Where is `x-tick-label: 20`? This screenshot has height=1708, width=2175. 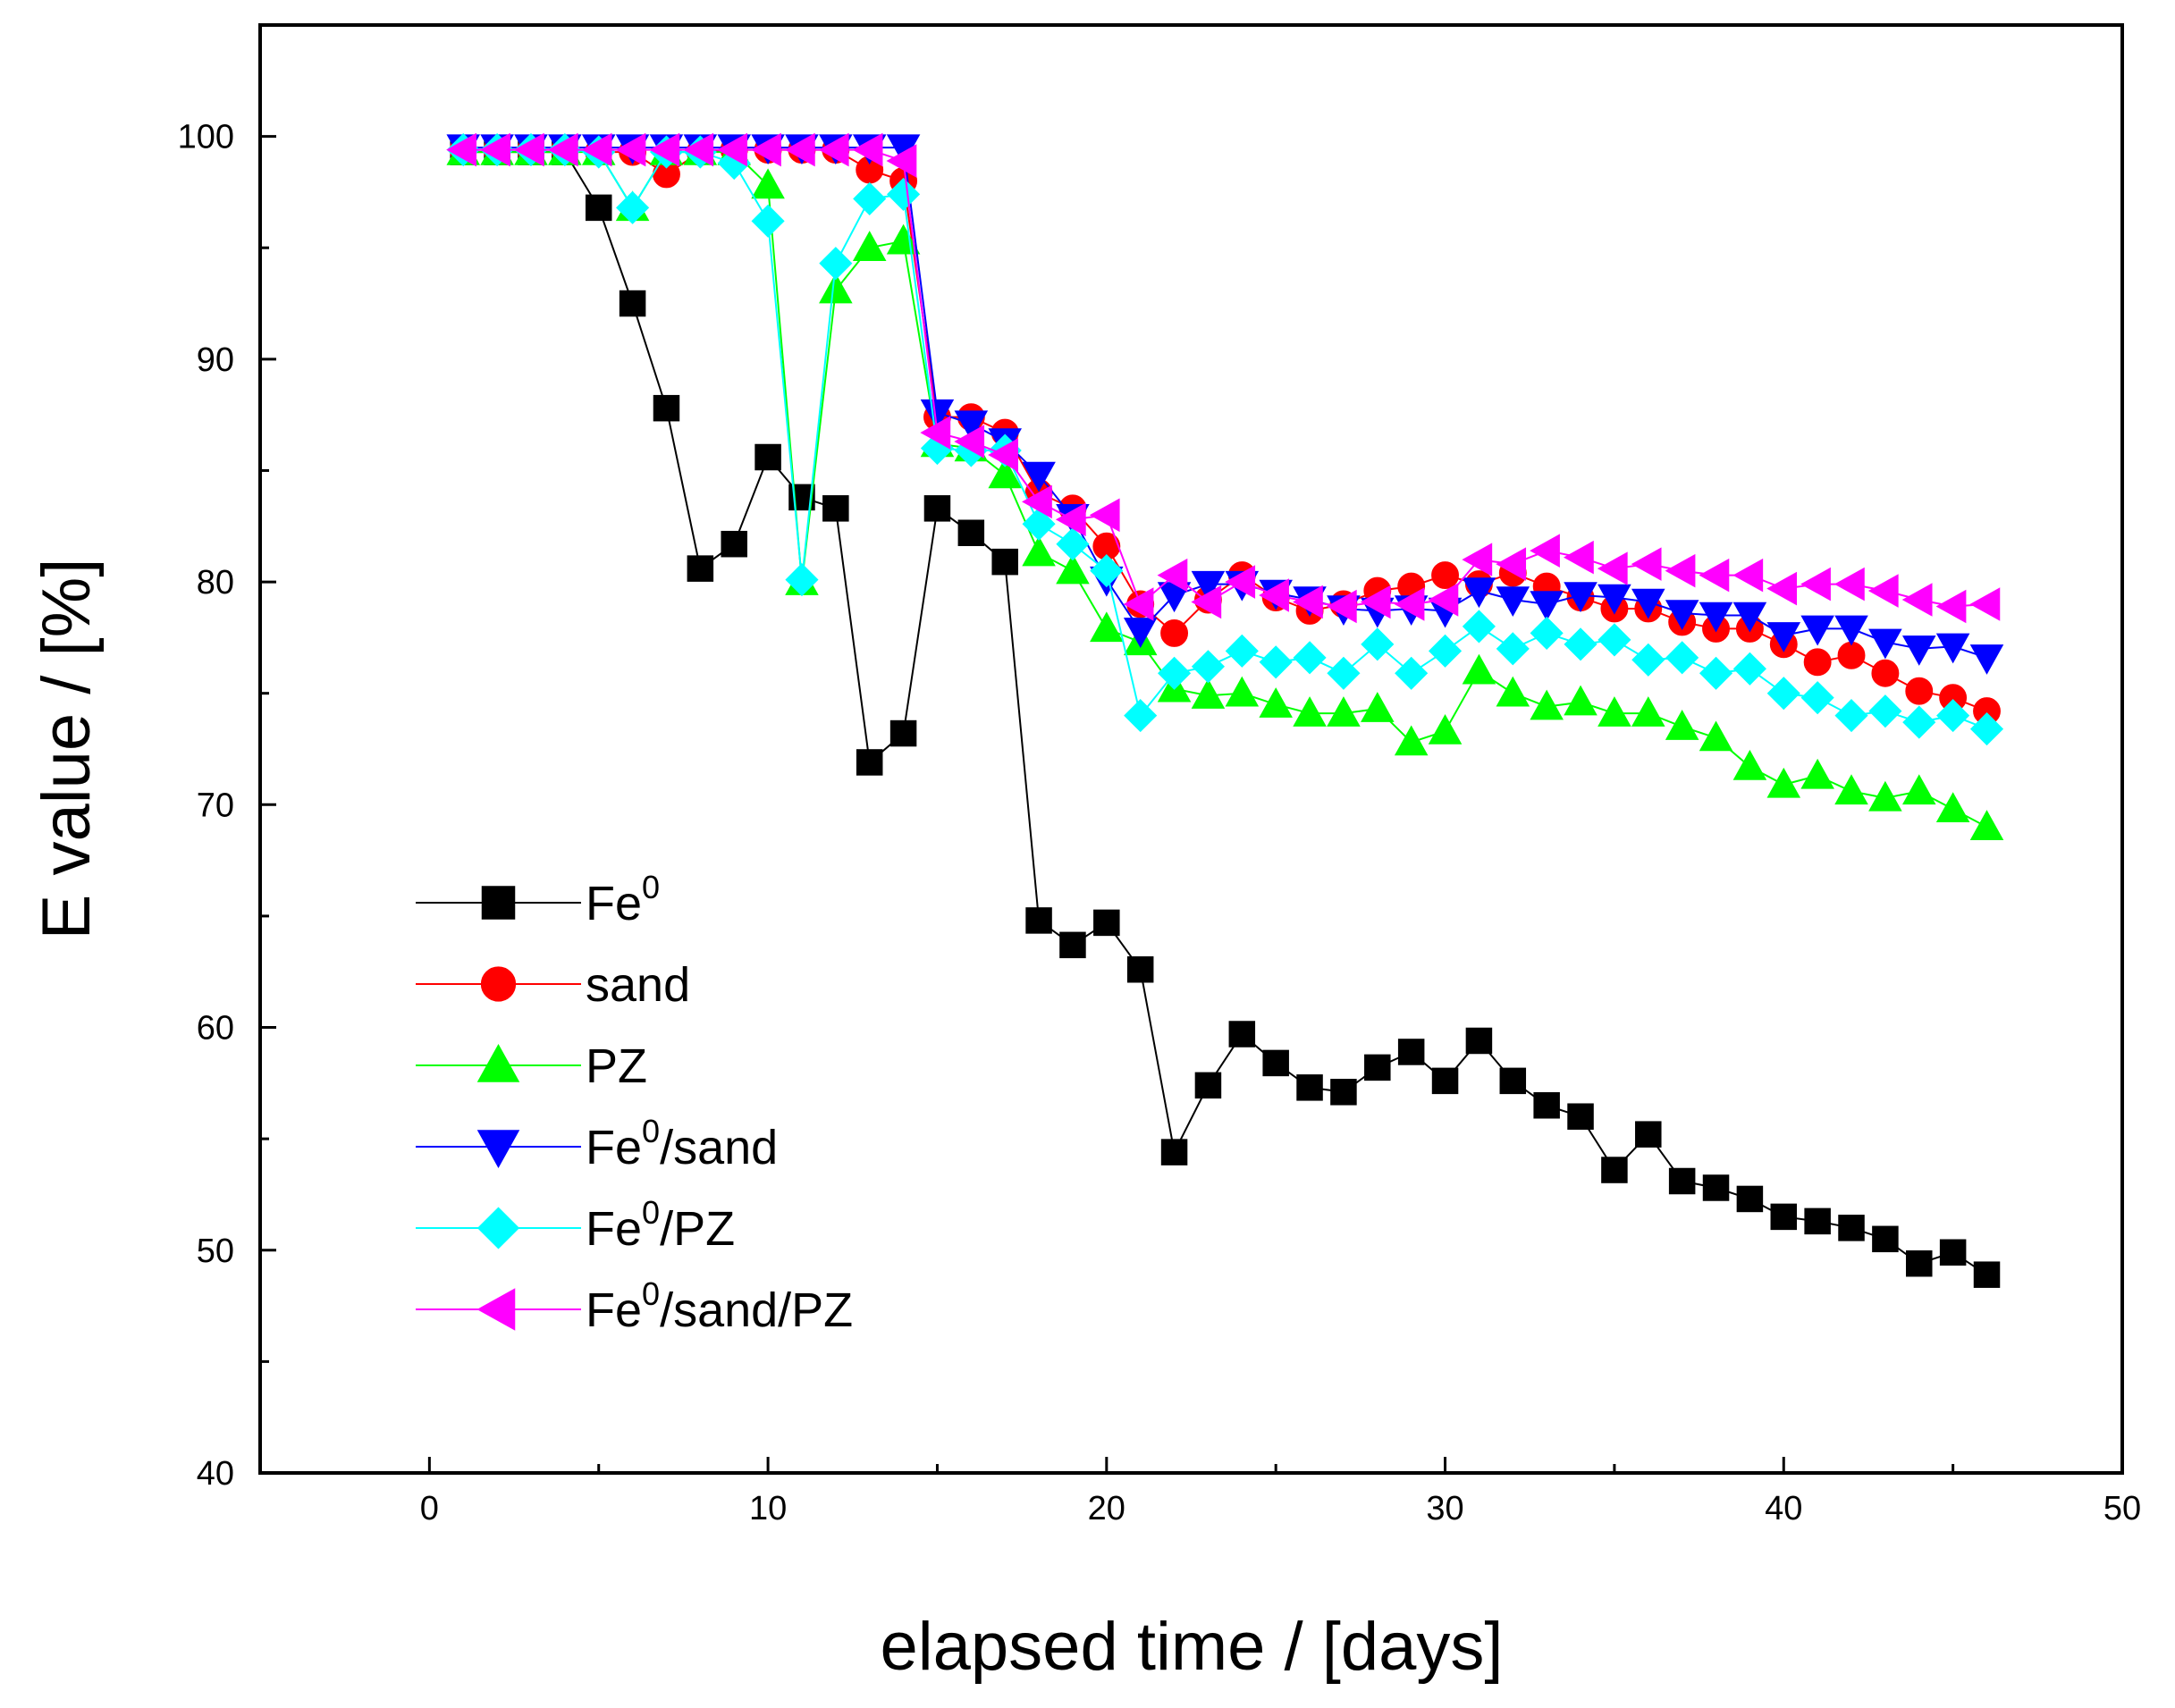 x-tick-label: 20 is located at coordinates (1106, 1509).